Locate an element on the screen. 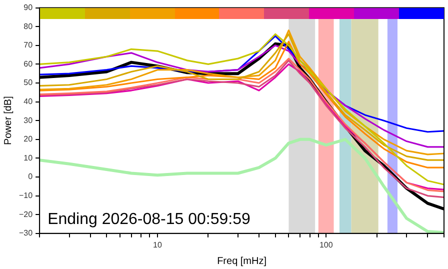 Image resolution: width=448 pixels, height=269 pixels. y-tick-label: 50 is located at coordinates (29, 83).